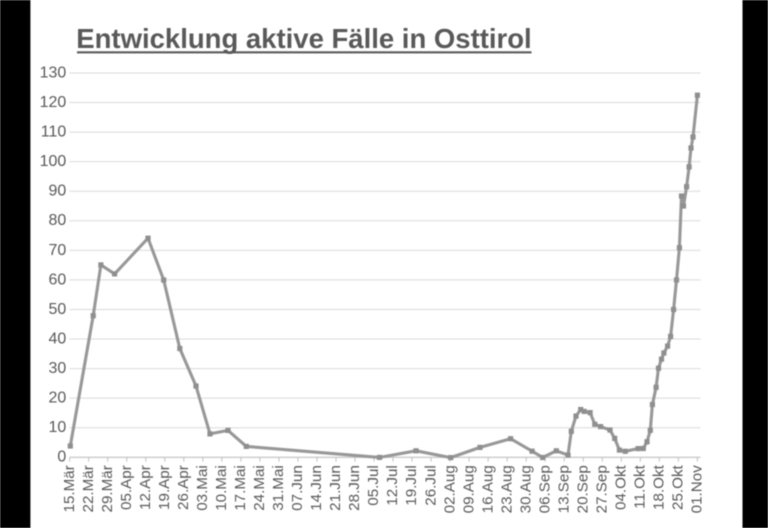  I want to click on svg-text: 18.Okt, so click(659, 487).